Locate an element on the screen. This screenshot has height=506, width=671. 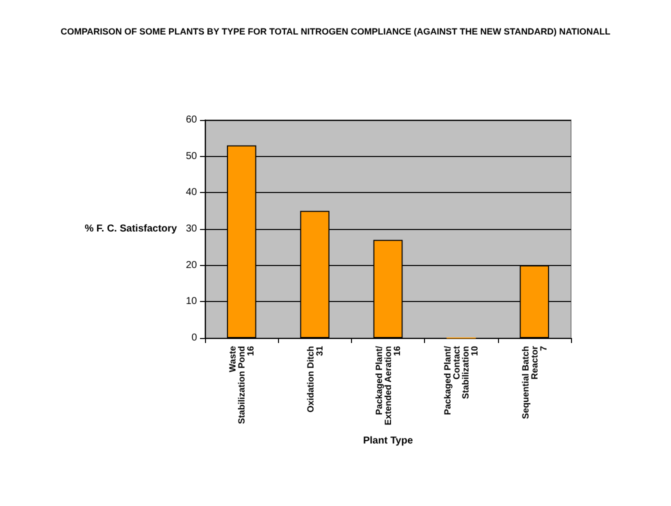
y-tick-label: 20 is located at coordinates (192, 265).